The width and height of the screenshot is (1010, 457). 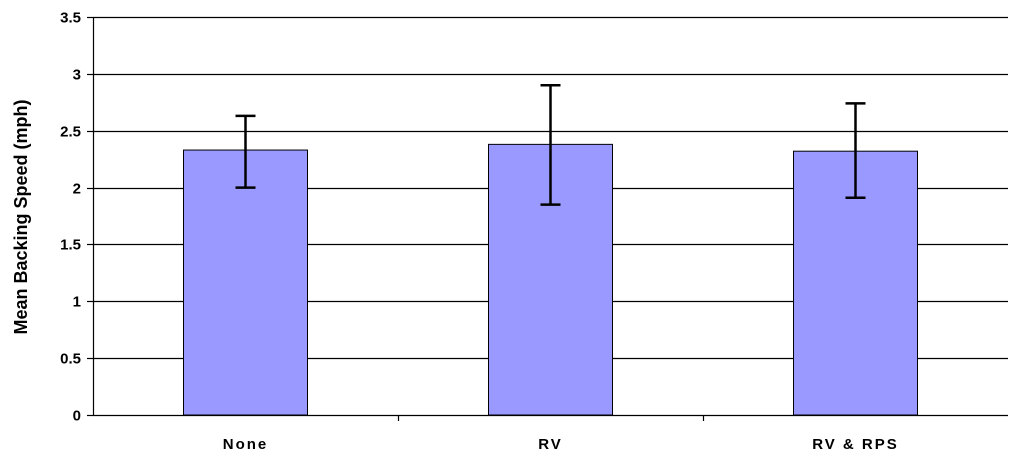 I want to click on x-tick-labels: None RV RV & RPS, so click(x=561, y=444).